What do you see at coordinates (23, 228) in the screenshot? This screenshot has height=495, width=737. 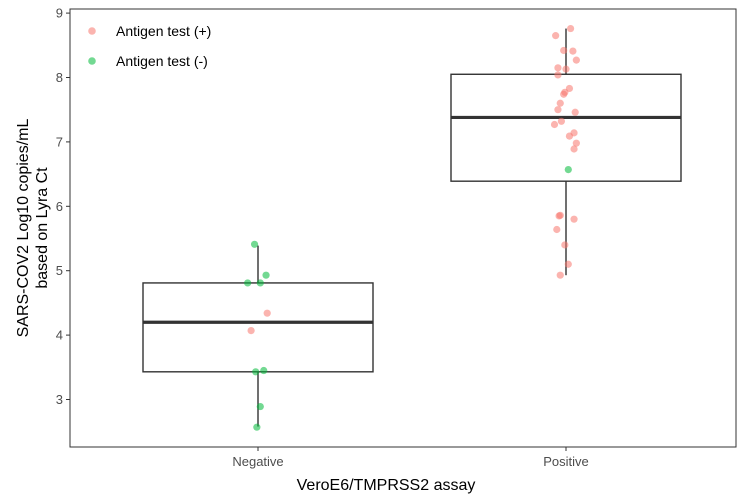 I see `y-axis-title-line-1: SARS-COV2 Log10 copies/mL` at bounding box center [23, 228].